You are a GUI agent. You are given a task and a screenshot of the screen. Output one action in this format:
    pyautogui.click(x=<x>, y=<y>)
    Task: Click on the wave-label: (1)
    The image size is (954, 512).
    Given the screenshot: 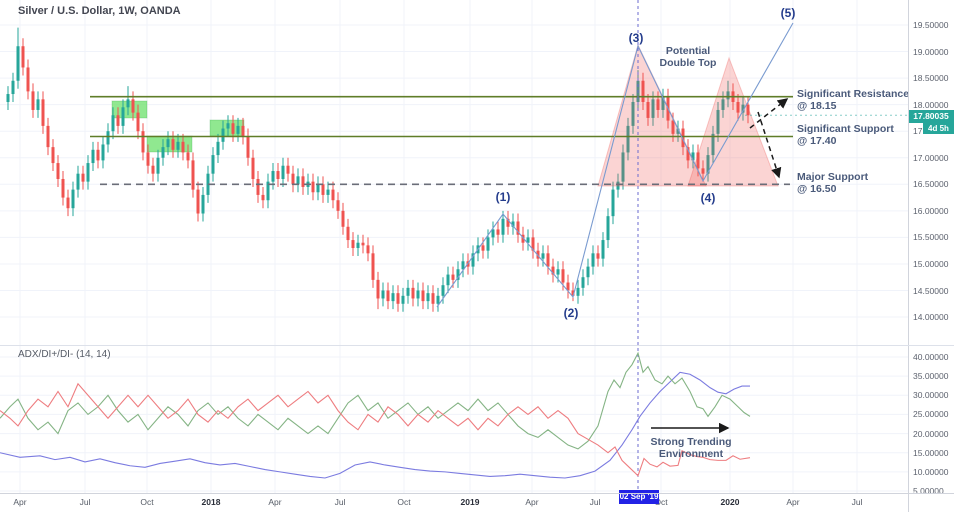 What is the action you would take?
    pyautogui.click(x=503, y=197)
    